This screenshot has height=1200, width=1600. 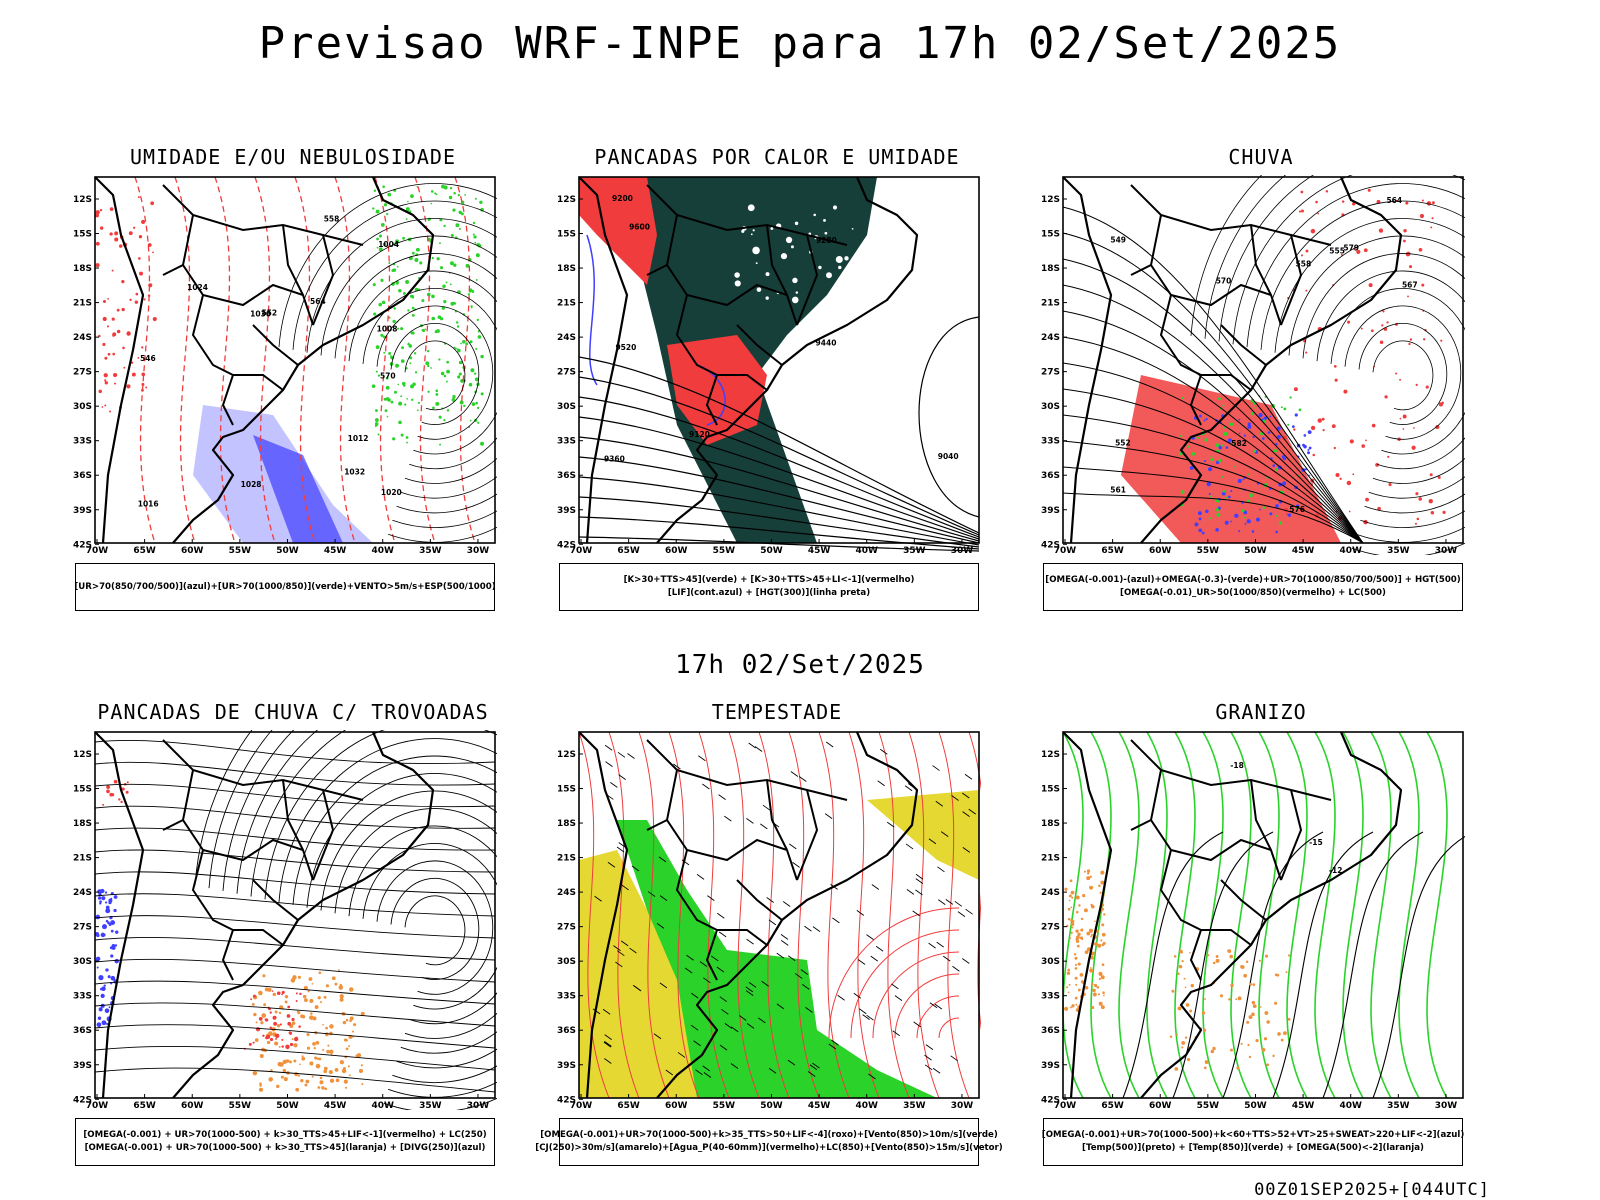 I want to click on lon-tick-label: 35W, so click(x=430, y=1105).